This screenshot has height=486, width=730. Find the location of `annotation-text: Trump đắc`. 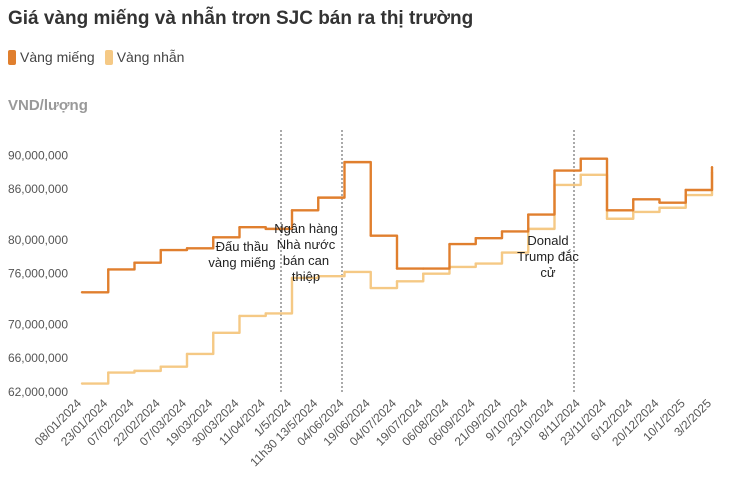

annotation-text: Trump đắc is located at coordinates (548, 256).